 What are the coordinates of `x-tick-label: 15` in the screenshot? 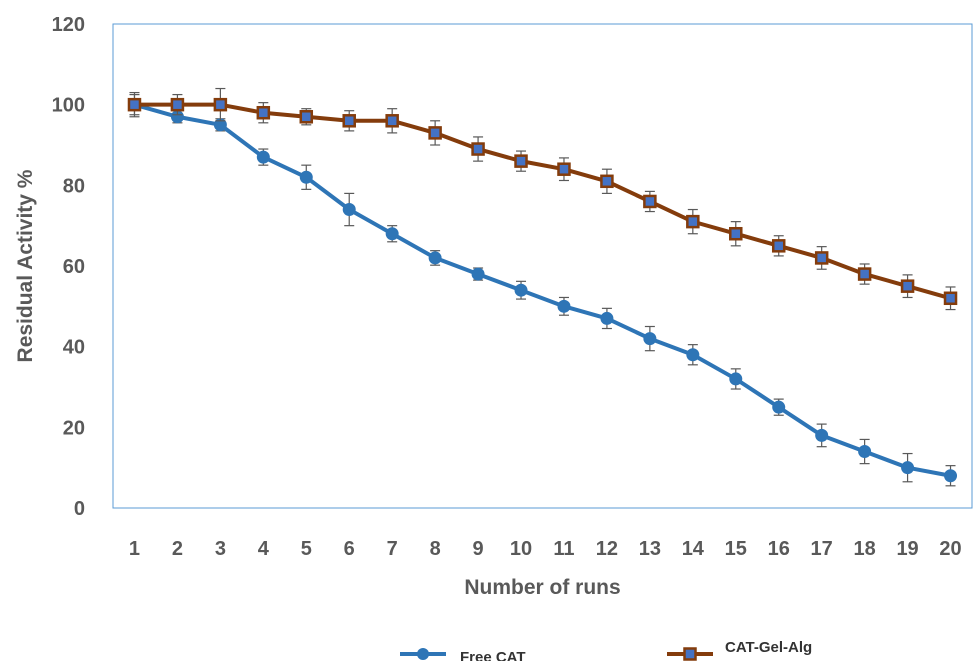 It's located at (736, 549).